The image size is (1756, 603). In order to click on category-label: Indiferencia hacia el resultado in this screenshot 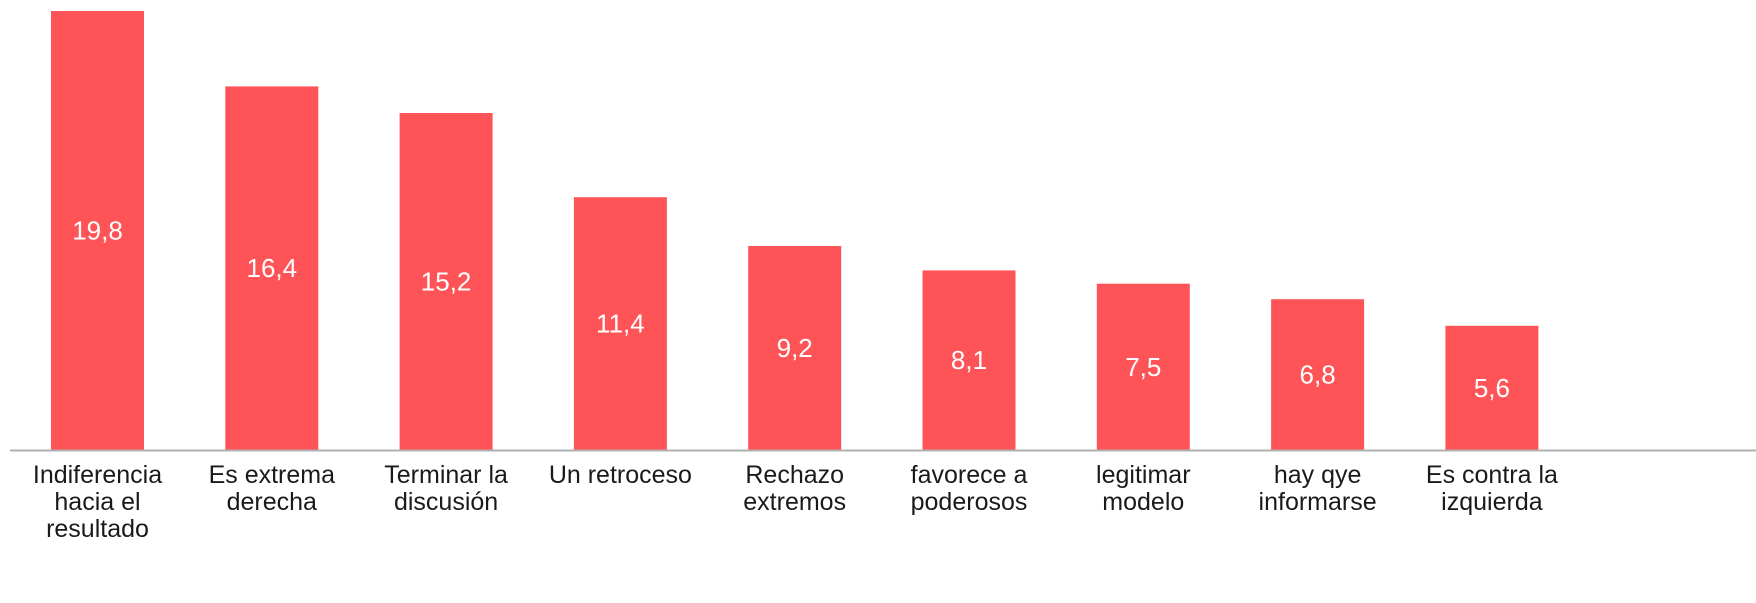, I will do `click(97, 502)`.